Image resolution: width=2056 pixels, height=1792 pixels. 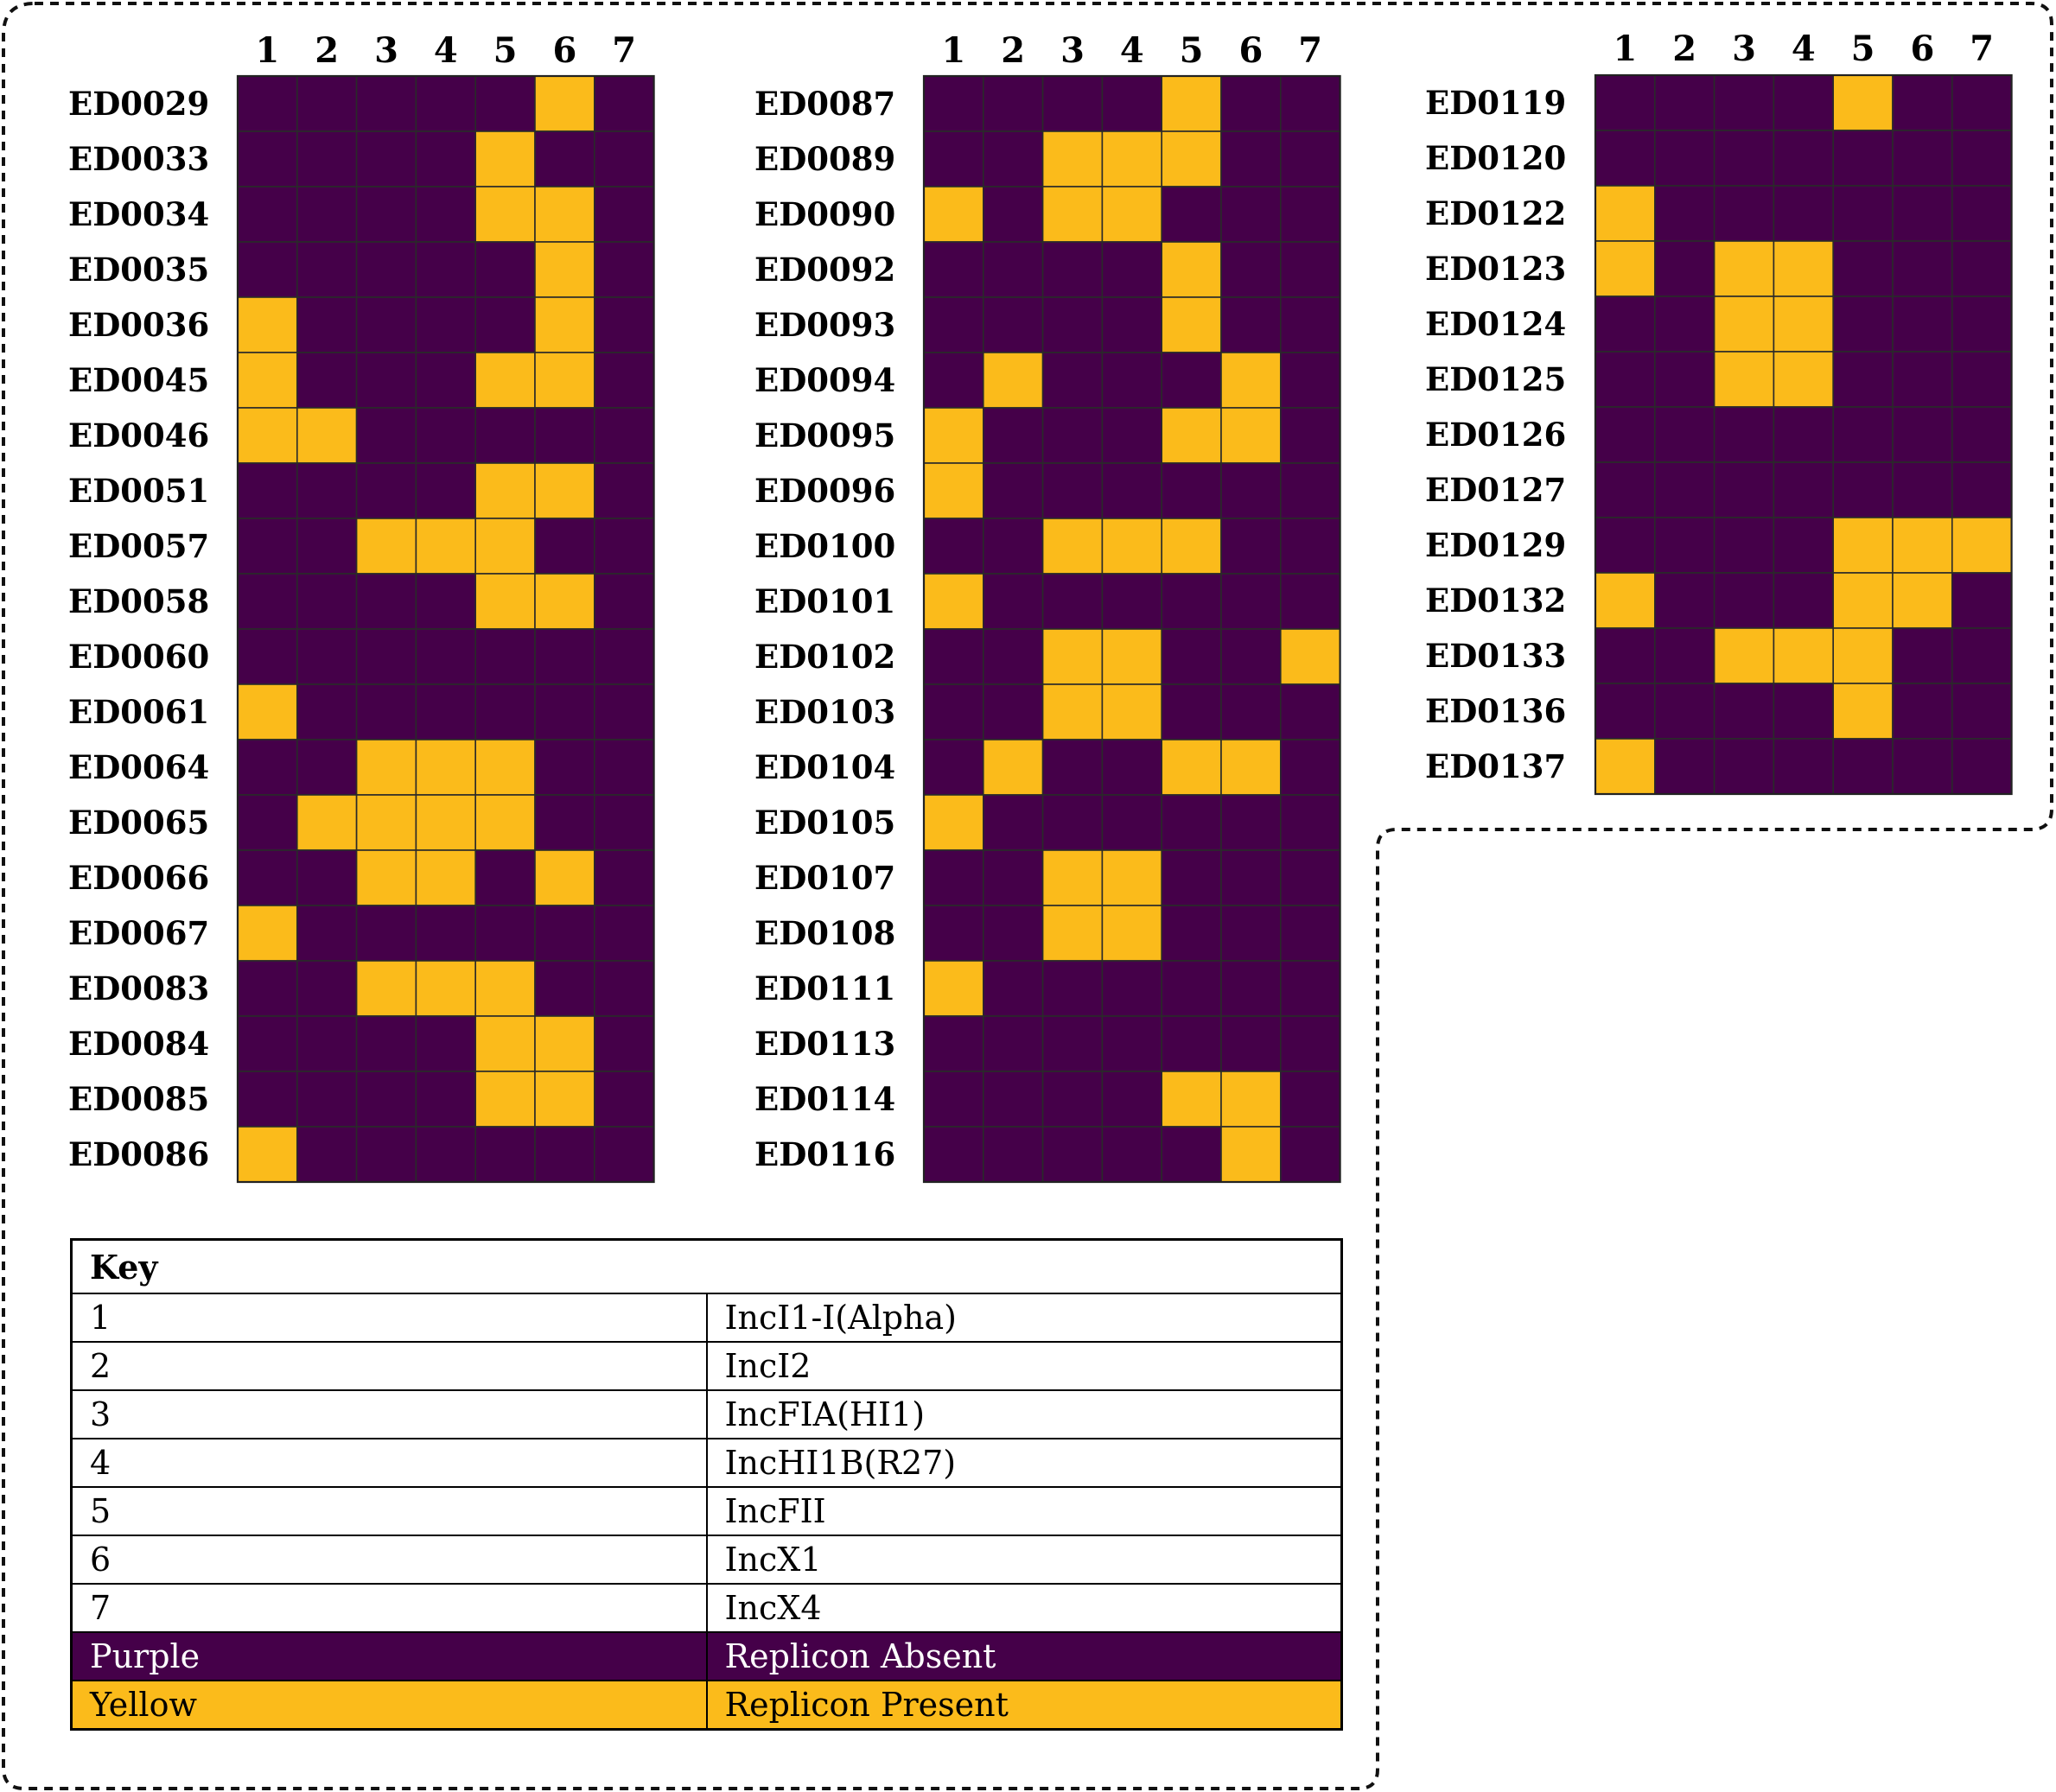 What do you see at coordinates (1496, 324) in the screenshot?
I see `row-label: ED0124` at bounding box center [1496, 324].